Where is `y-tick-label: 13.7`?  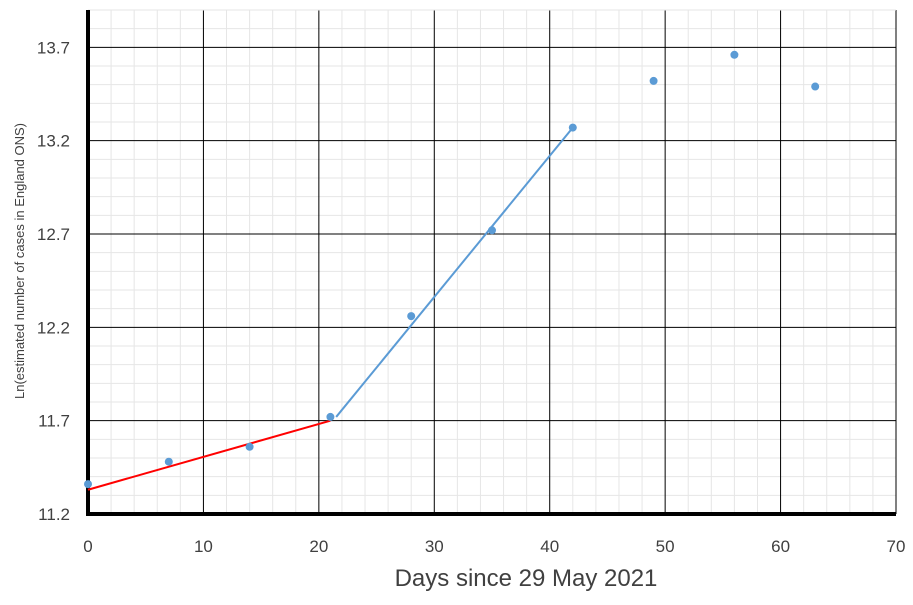
y-tick-label: 13.7 is located at coordinates (53, 47).